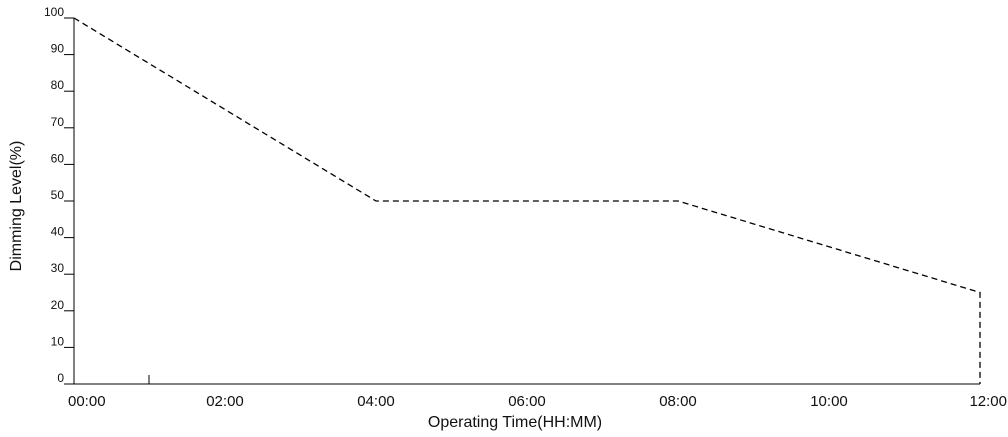 The height and width of the screenshot is (437, 1008). What do you see at coordinates (58, 122) in the screenshot?
I see `y-tick-label: 70` at bounding box center [58, 122].